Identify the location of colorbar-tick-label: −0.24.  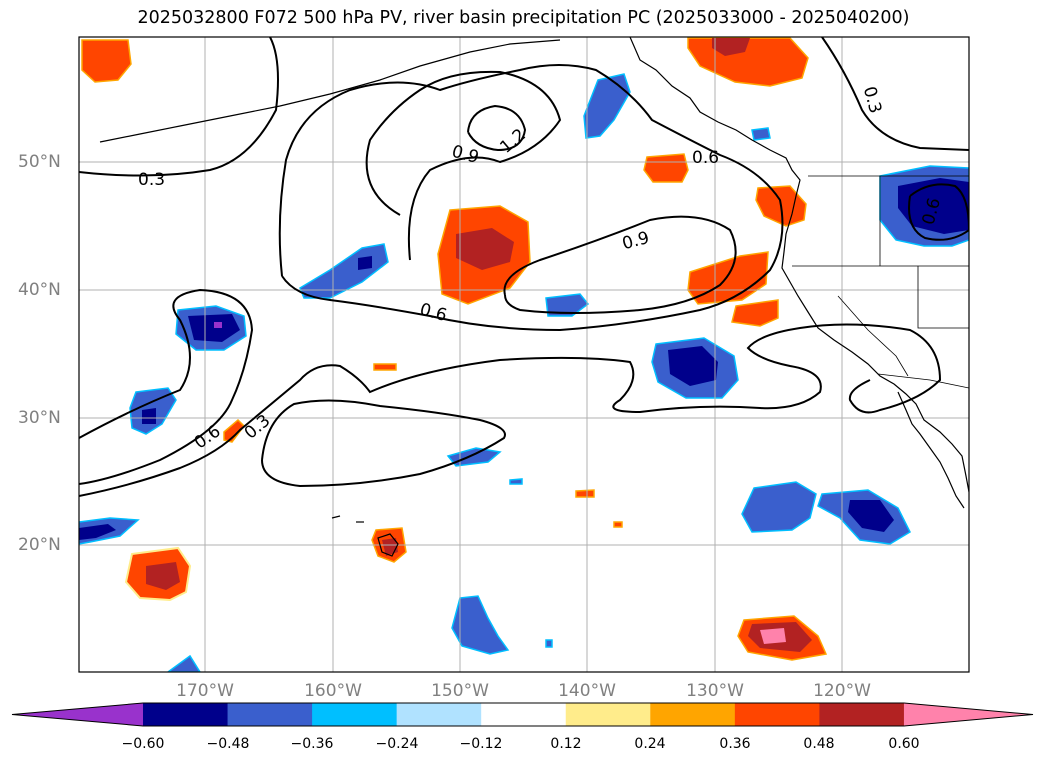
(397, 744).